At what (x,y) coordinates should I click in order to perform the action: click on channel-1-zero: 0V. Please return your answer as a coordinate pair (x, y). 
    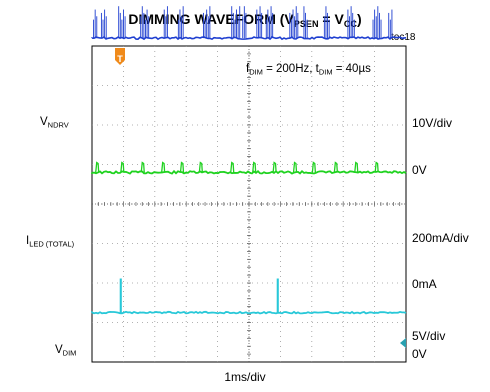
    Looking at the image, I should click on (419, 170).